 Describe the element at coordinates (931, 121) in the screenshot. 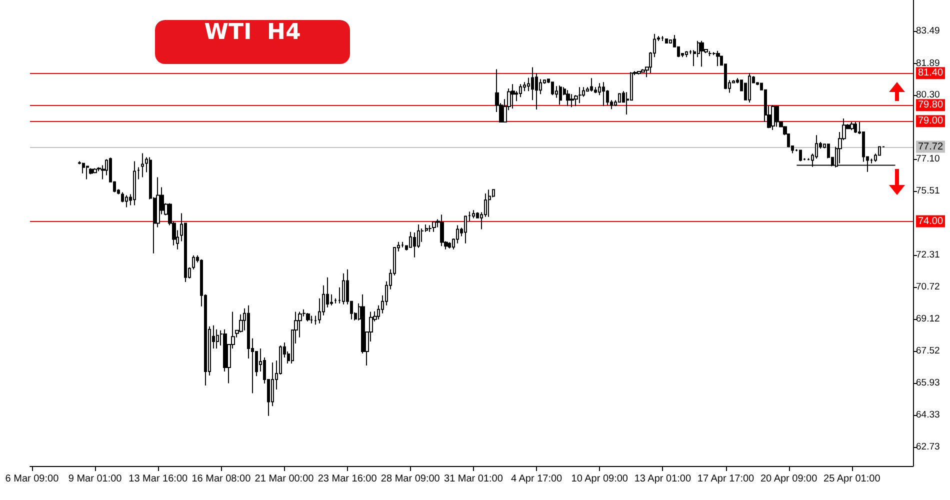

I see `ref-line-label: 79.00` at that location.